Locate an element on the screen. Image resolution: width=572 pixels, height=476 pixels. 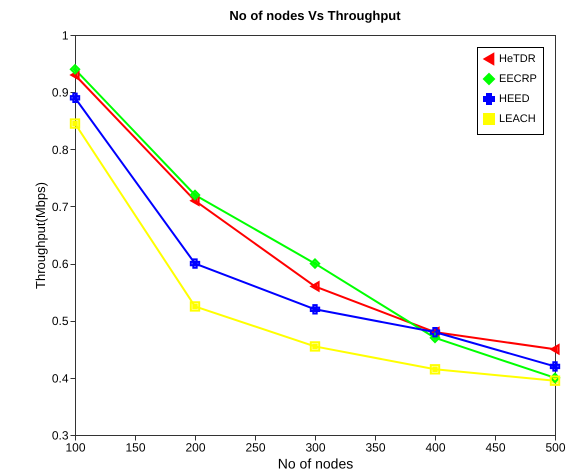
legend-label: HeTDR is located at coordinates (517, 59).